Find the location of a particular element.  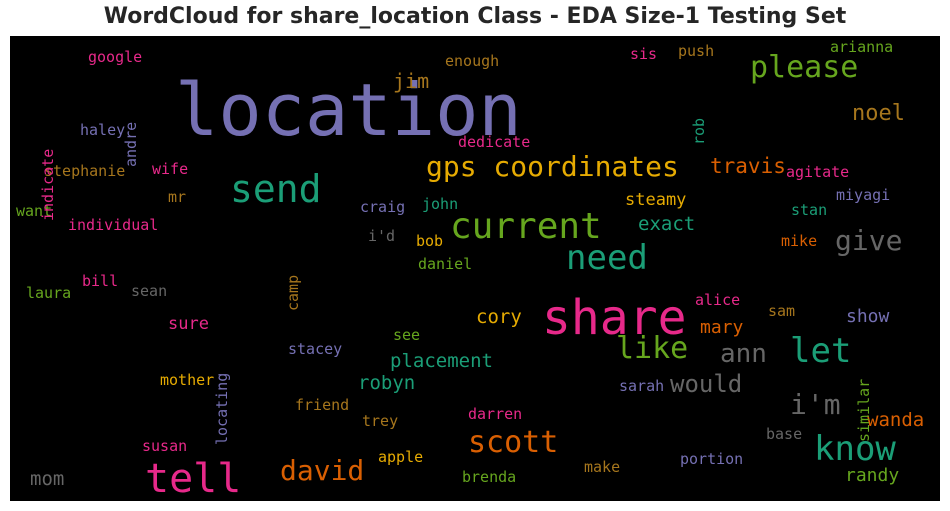

word-google: google is located at coordinates (115, 57).